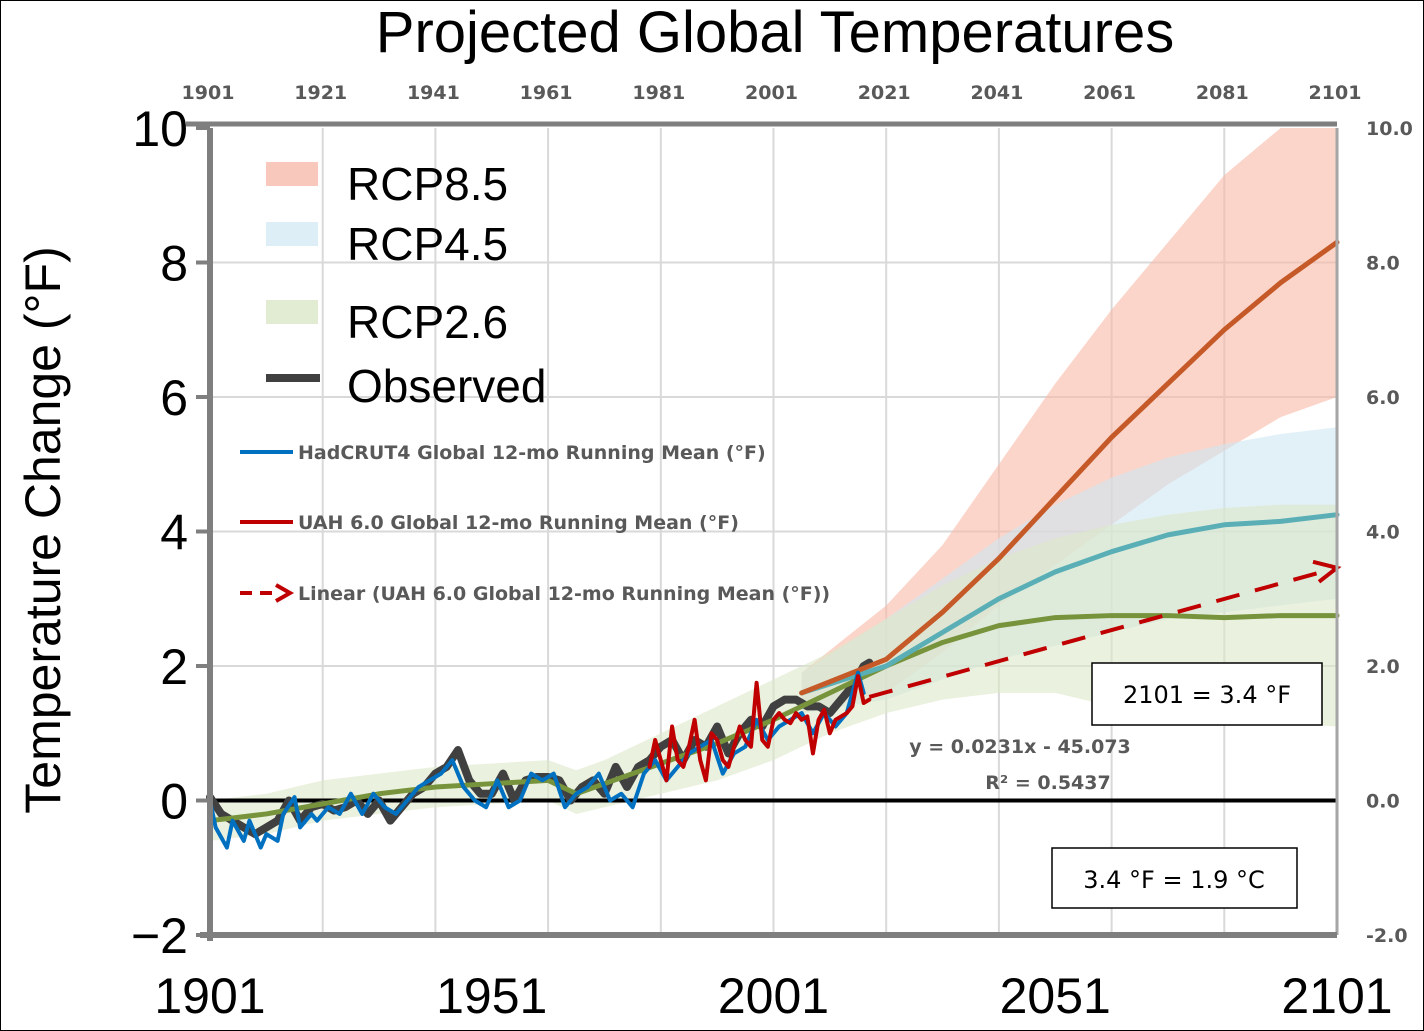 The width and height of the screenshot is (1424, 1031). I want to click on conversion-box-text: 3.4 °F = 1.9 °C, so click(1174, 880).